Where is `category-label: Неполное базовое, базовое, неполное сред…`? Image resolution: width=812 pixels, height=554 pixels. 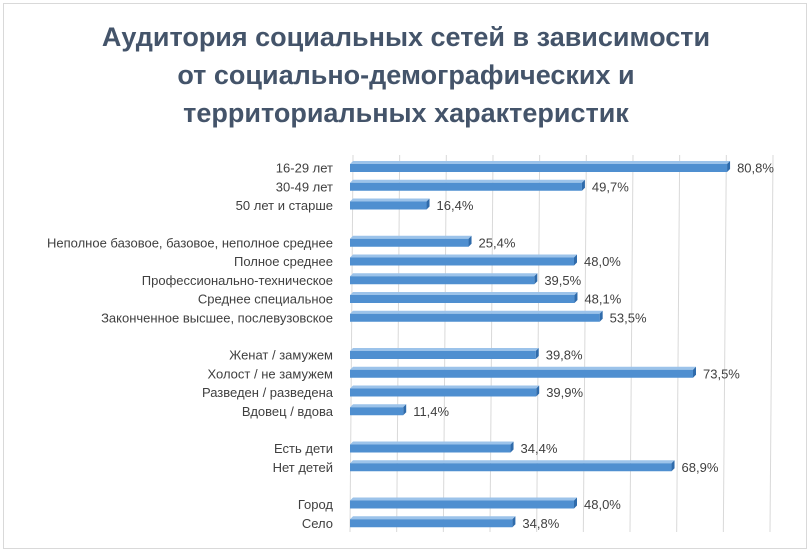
category-label: Неполное базовое, базовое, неполное сред… is located at coordinates (190, 242).